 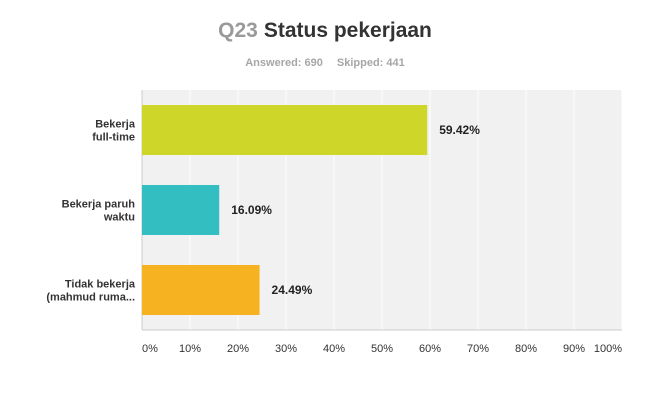 What do you see at coordinates (292, 290) in the screenshot?
I see `value-label: 24.49%` at bounding box center [292, 290].